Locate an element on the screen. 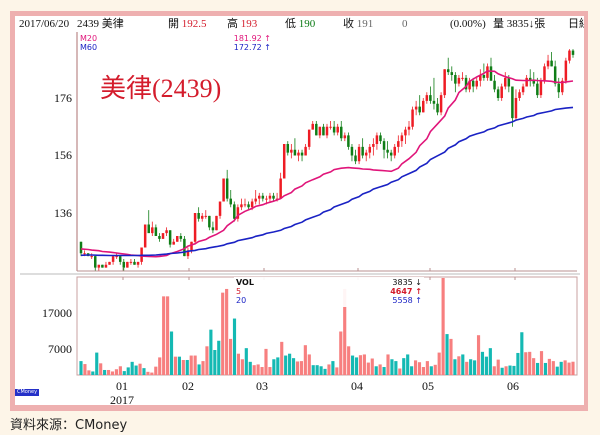 This screenshot has height=435, width=600. vol-legend: VOL 5 20 3835 ↓ 4647 ↑ 5558 ↑ is located at coordinates (329, 292).